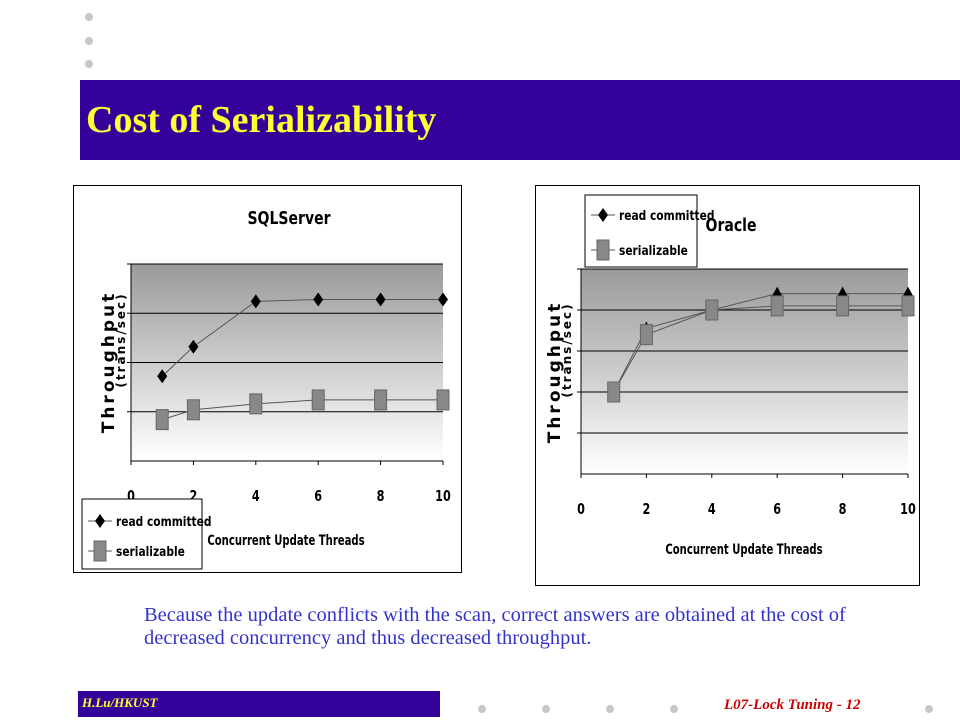 This screenshot has height=720, width=960. What do you see at coordinates (302, 337) in the screenshot?
I see `series-line` at bounding box center [302, 337].